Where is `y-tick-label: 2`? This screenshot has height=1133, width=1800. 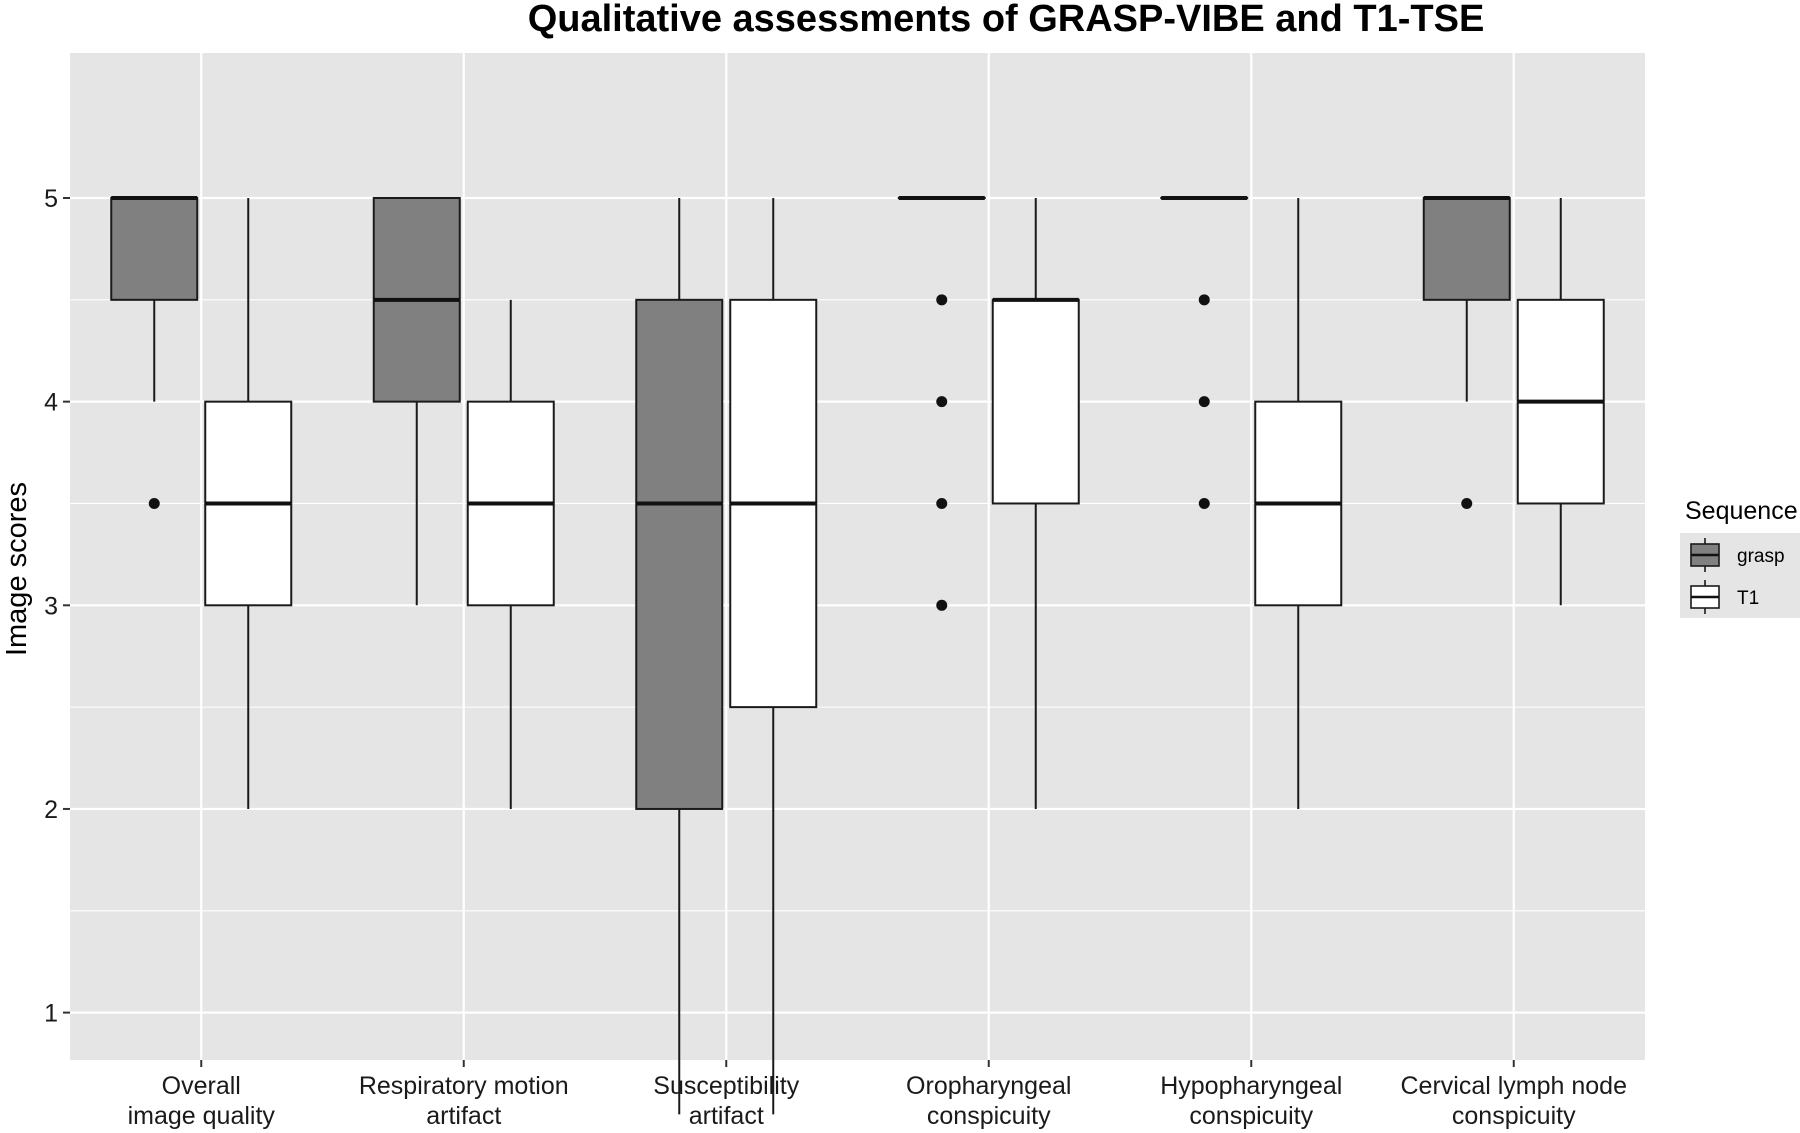
y-tick-label: 2 is located at coordinates (51, 810).